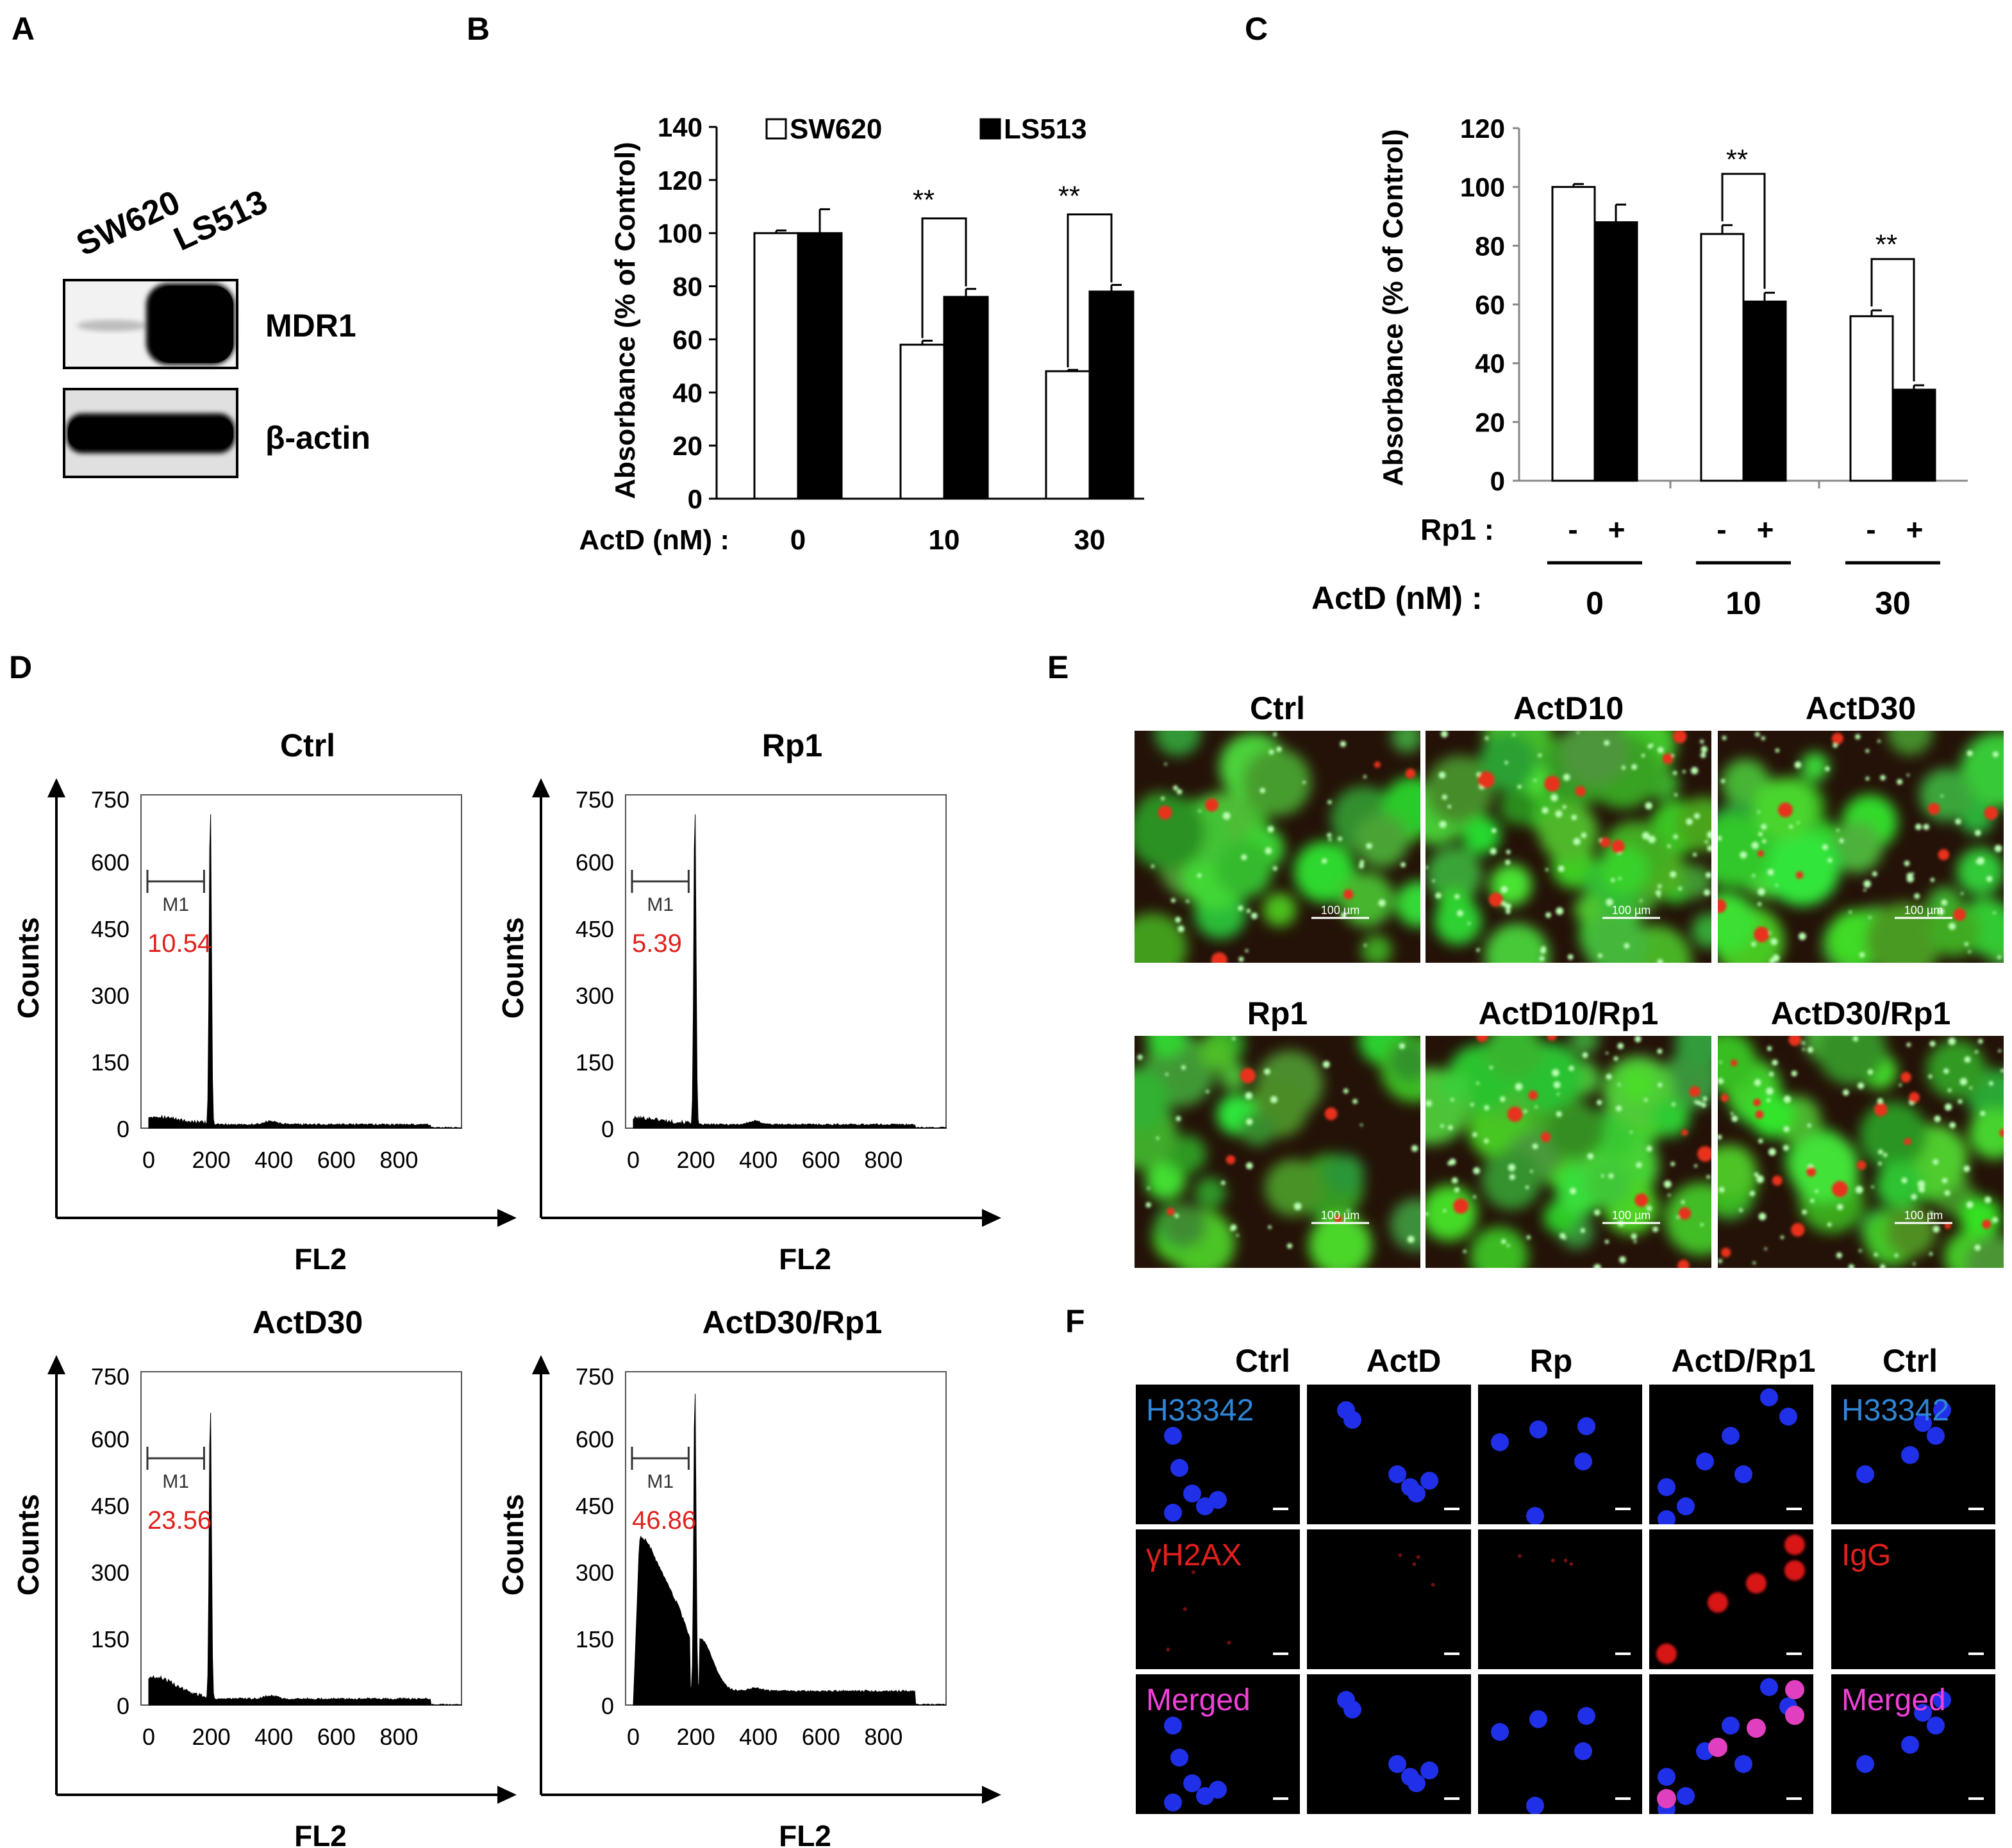 This screenshot has width=2012, height=1848. What do you see at coordinates (1913, 1455) in the screenshot?
I see `f-tile-r1-c5: H33342` at bounding box center [1913, 1455].